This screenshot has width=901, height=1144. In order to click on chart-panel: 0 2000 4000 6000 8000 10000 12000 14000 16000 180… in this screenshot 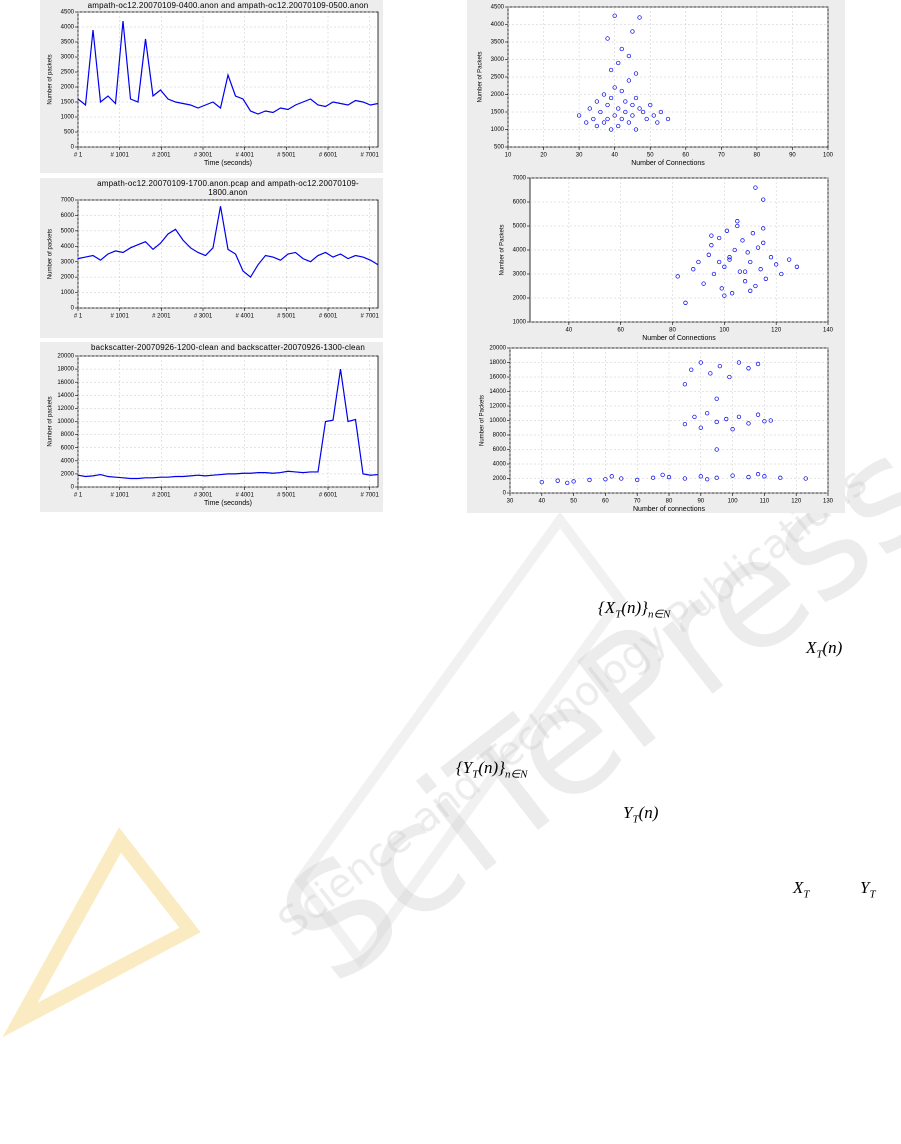, I will do `click(211, 427)`.